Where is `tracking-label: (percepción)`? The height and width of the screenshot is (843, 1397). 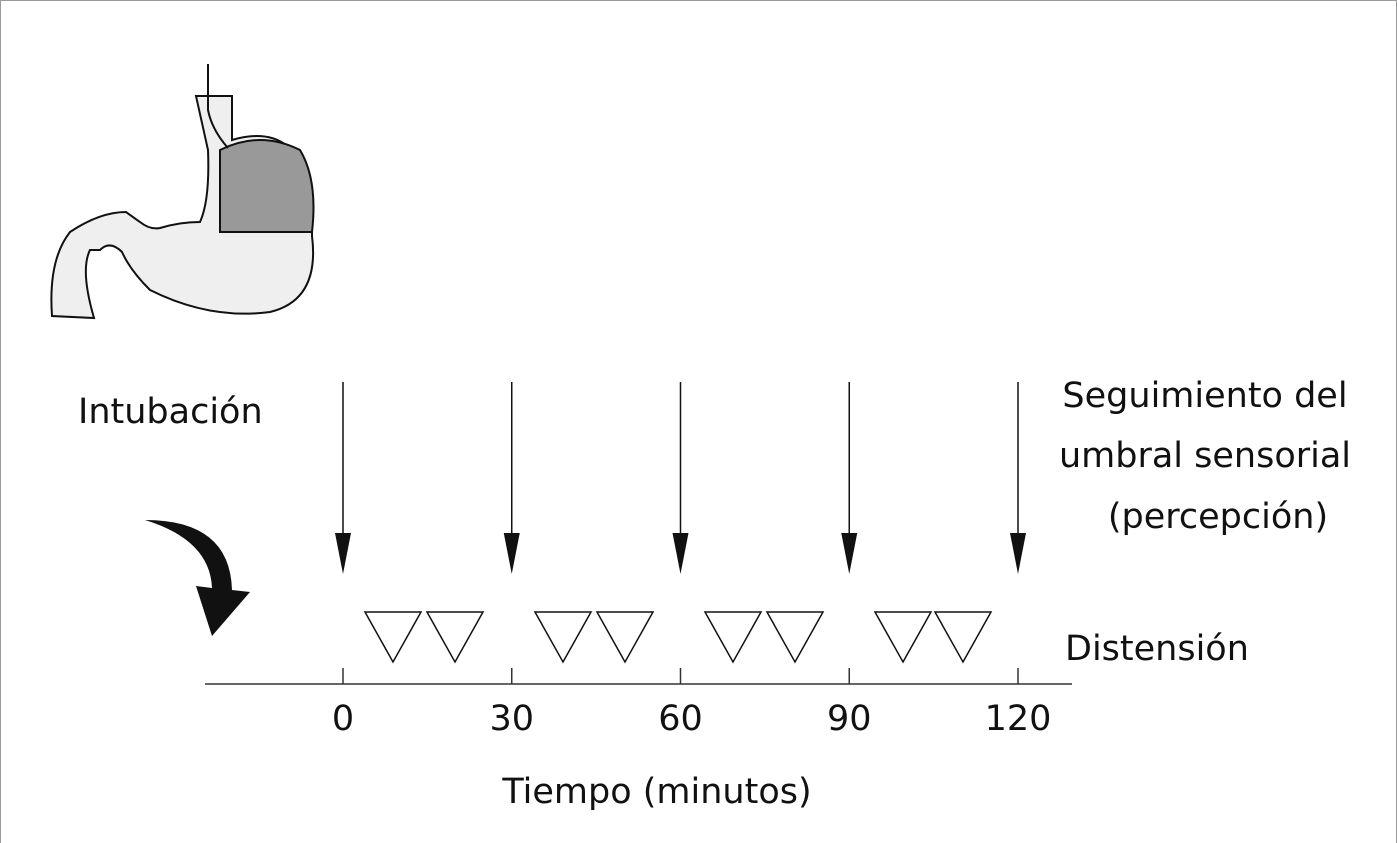 tracking-label: (percepción) is located at coordinates (1218, 517).